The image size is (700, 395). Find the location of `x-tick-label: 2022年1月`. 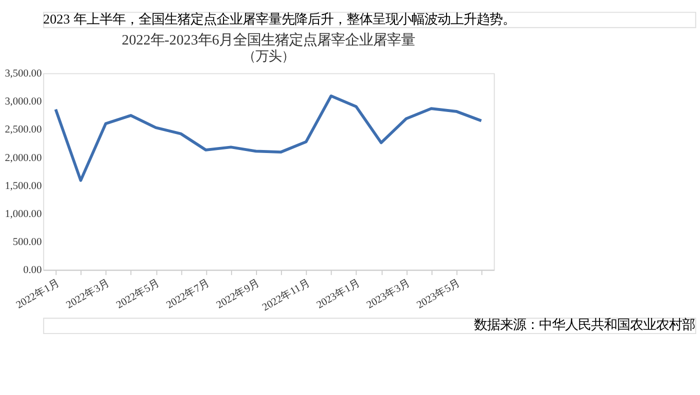

x-tick-label: 2022年1月 is located at coordinates (38, 294).